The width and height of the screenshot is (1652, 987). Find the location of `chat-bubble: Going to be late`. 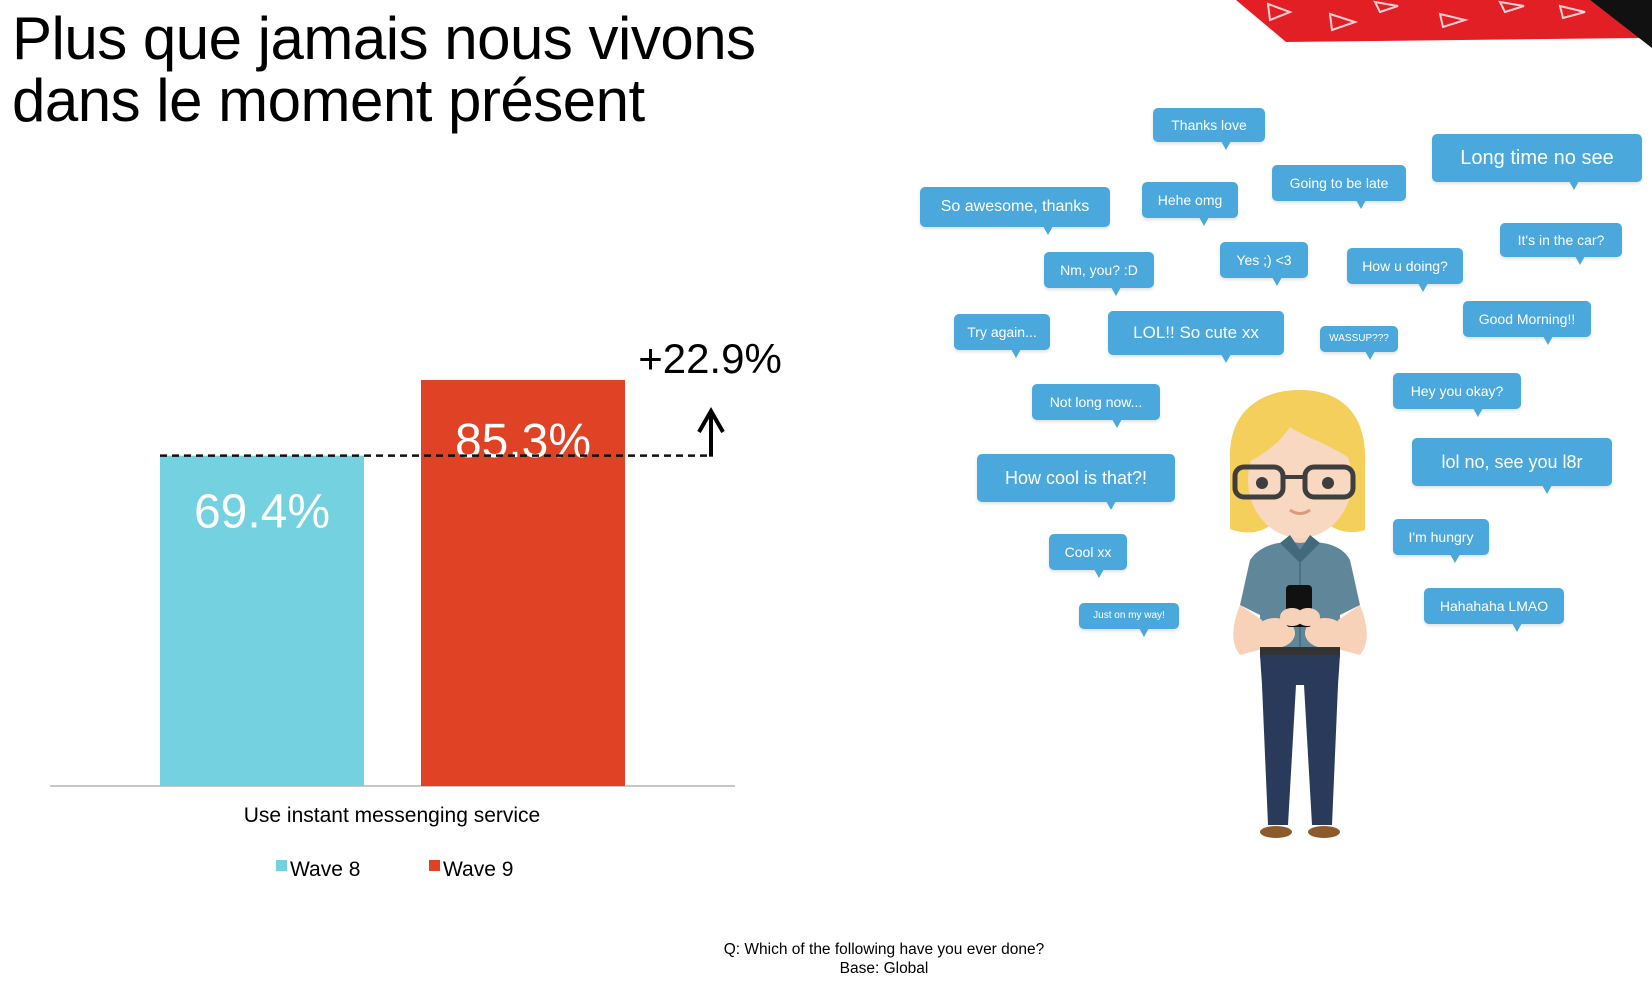

chat-bubble: Going to be late is located at coordinates (1339, 187).